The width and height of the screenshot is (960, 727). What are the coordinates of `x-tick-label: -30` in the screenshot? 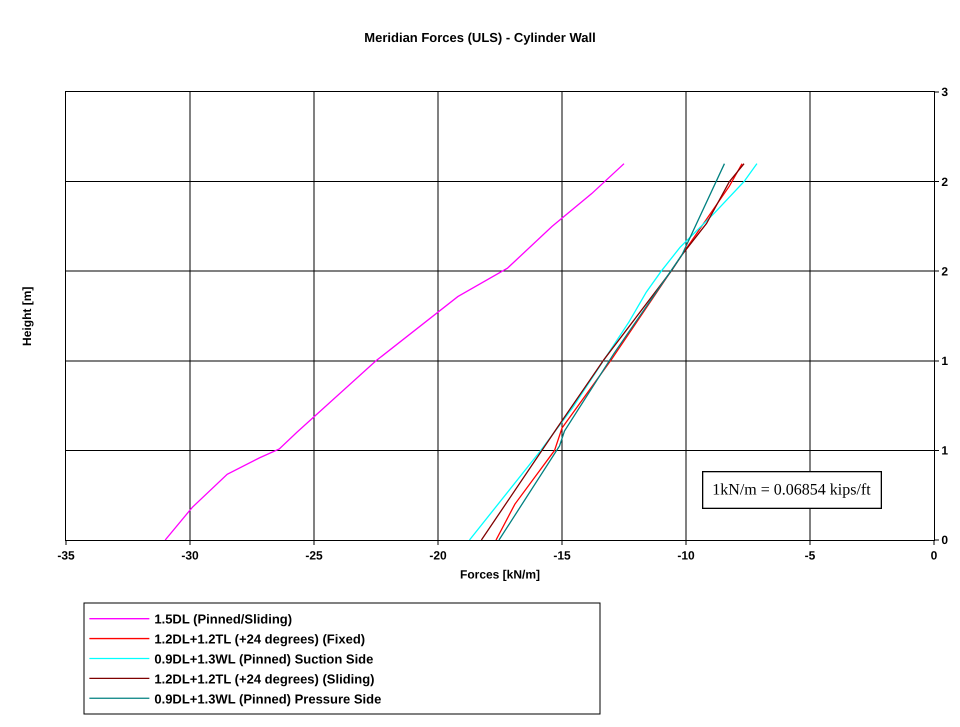 It's located at (190, 555).